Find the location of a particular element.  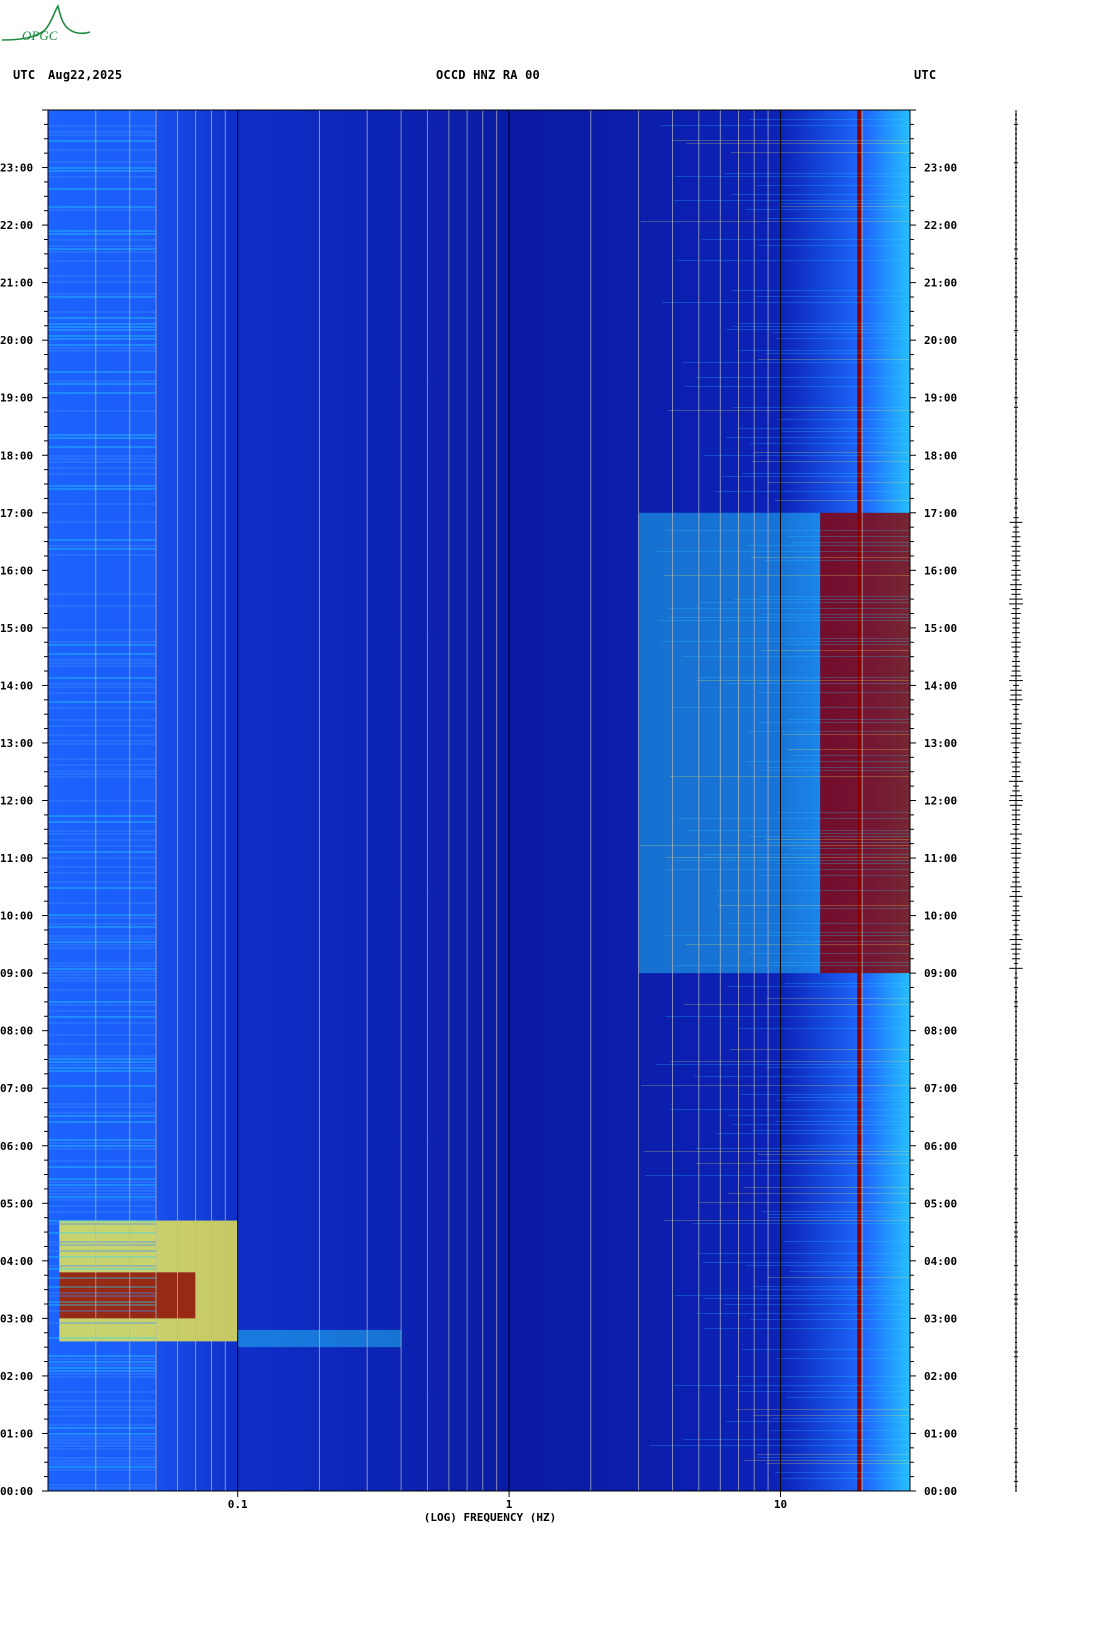

y-tick-left-17: 17:00 is located at coordinates (16, 513).